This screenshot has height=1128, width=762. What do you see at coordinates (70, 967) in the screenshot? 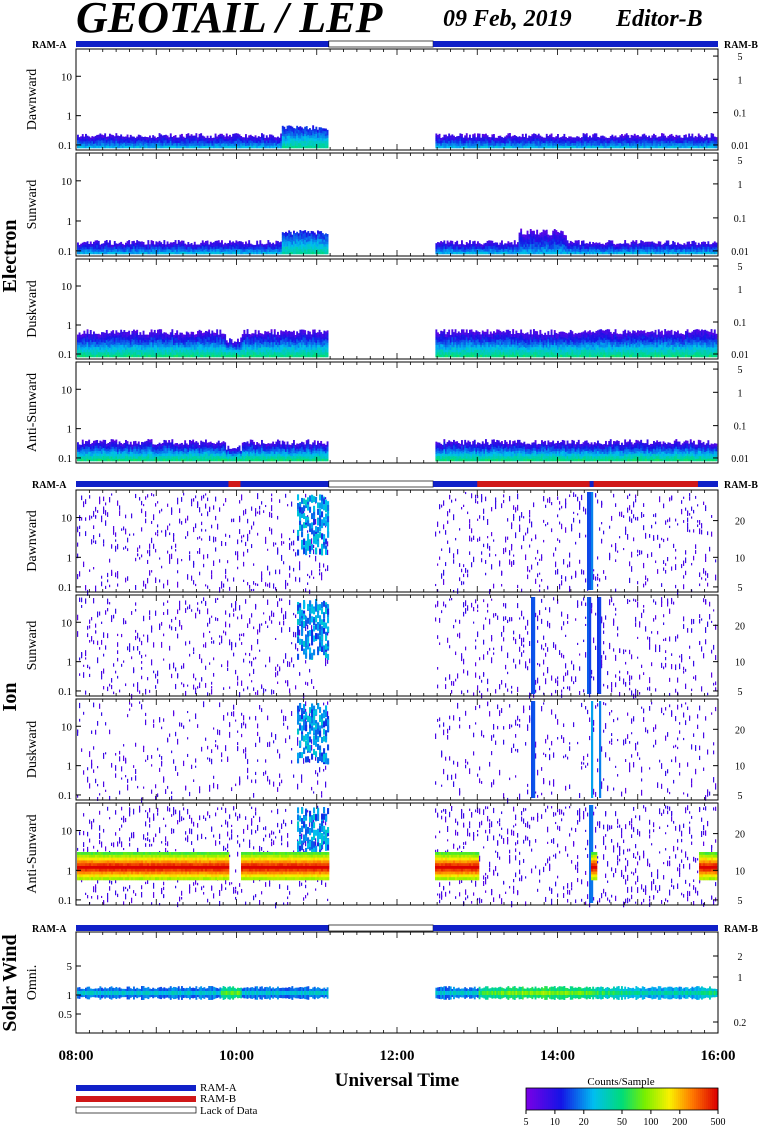
I see `y-tick-label: 5` at bounding box center [70, 967].